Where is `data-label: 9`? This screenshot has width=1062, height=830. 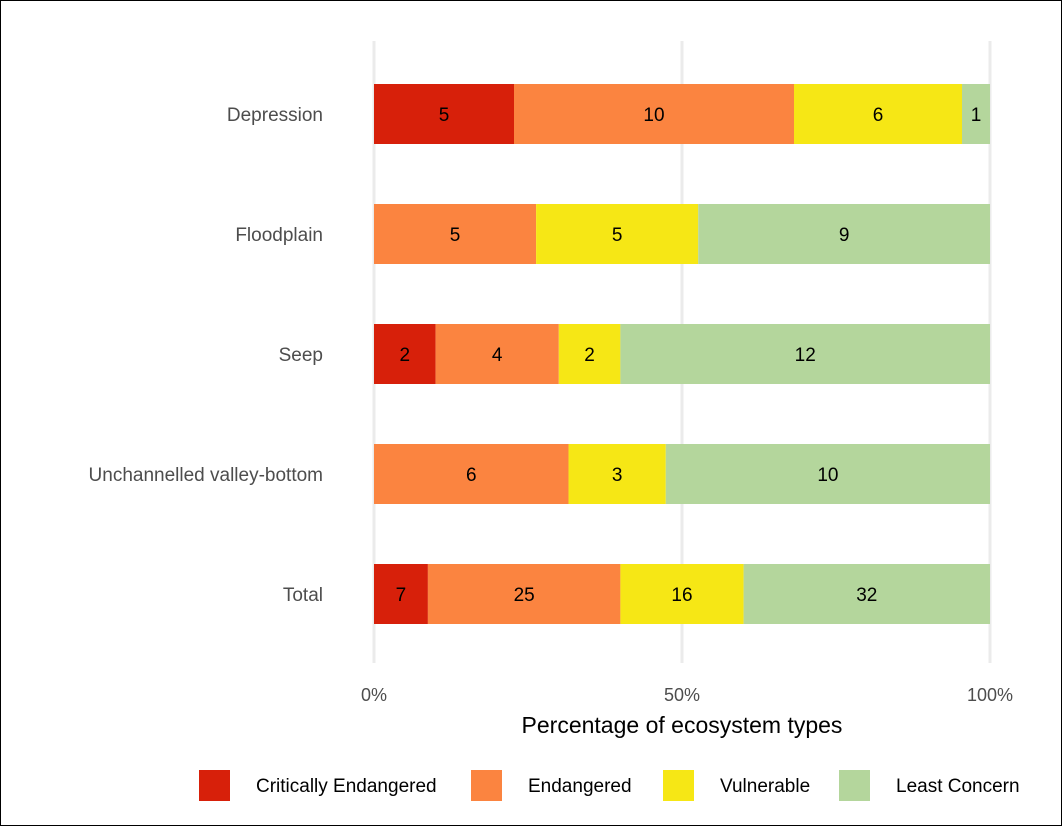
data-label: 9 is located at coordinates (844, 235).